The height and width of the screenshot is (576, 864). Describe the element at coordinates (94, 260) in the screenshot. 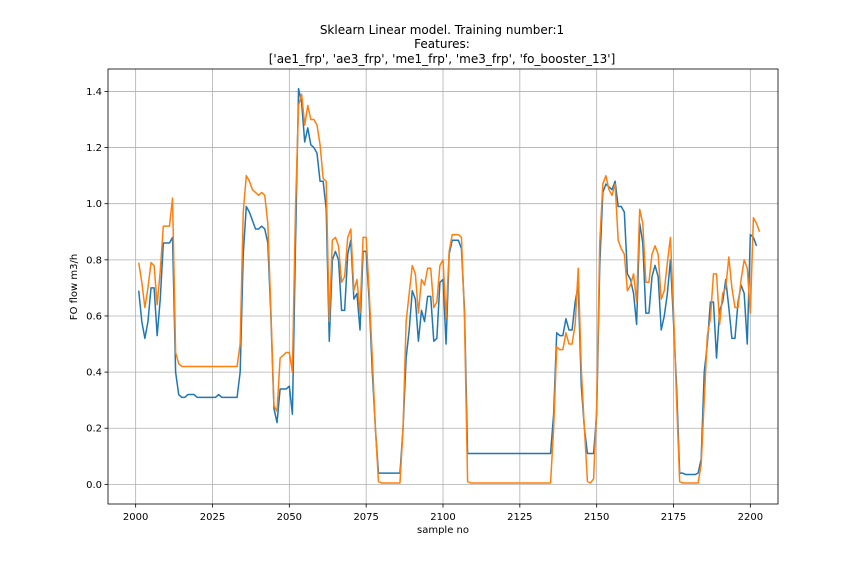

I see `y-tick-label: 0.8` at that location.